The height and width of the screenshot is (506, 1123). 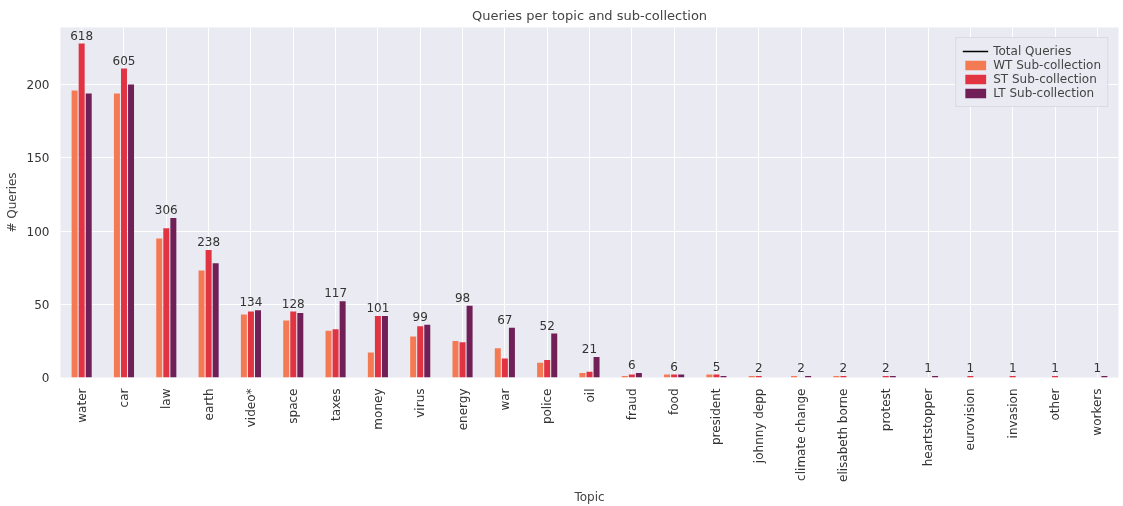 What do you see at coordinates (1012, 413) in the screenshot?
I see `x-tick-label: invasion` at bounding box center [1012, 413].